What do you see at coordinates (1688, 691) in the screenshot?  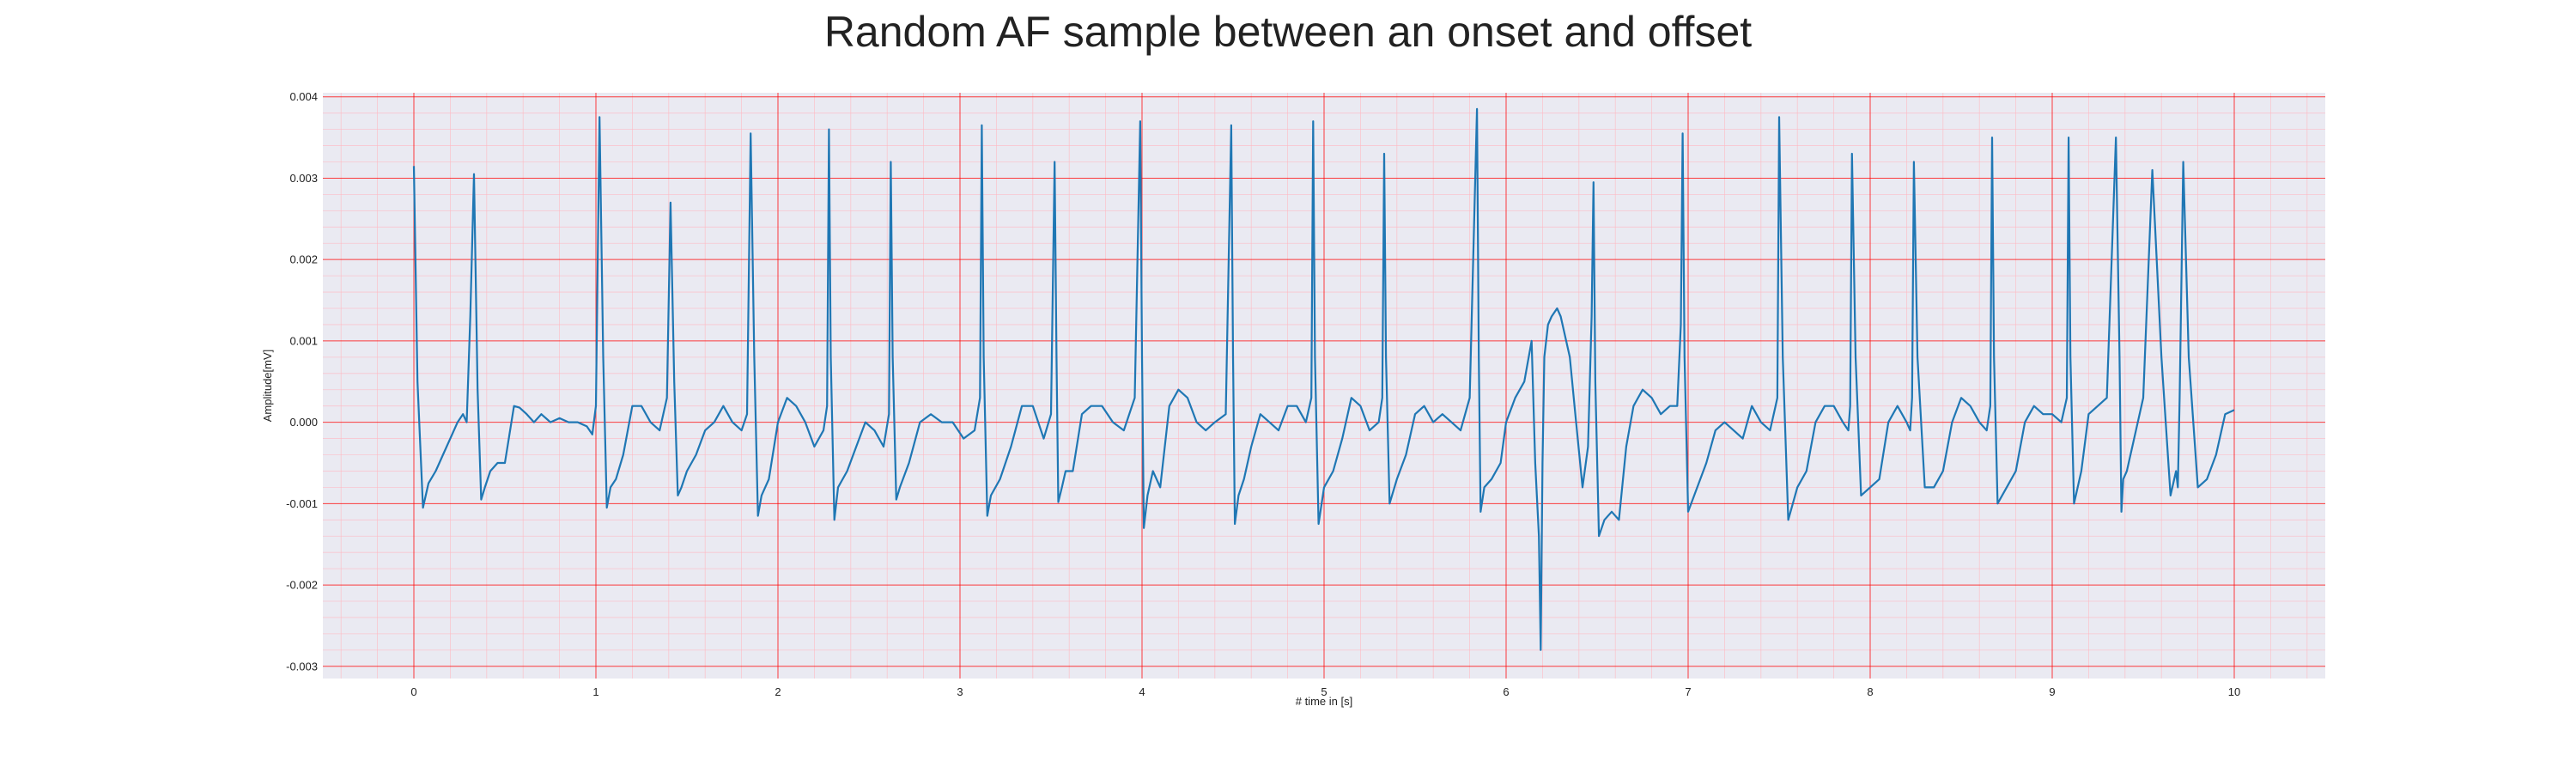 I see `x-tick-label: 7` at bounding box center [1688, 691].